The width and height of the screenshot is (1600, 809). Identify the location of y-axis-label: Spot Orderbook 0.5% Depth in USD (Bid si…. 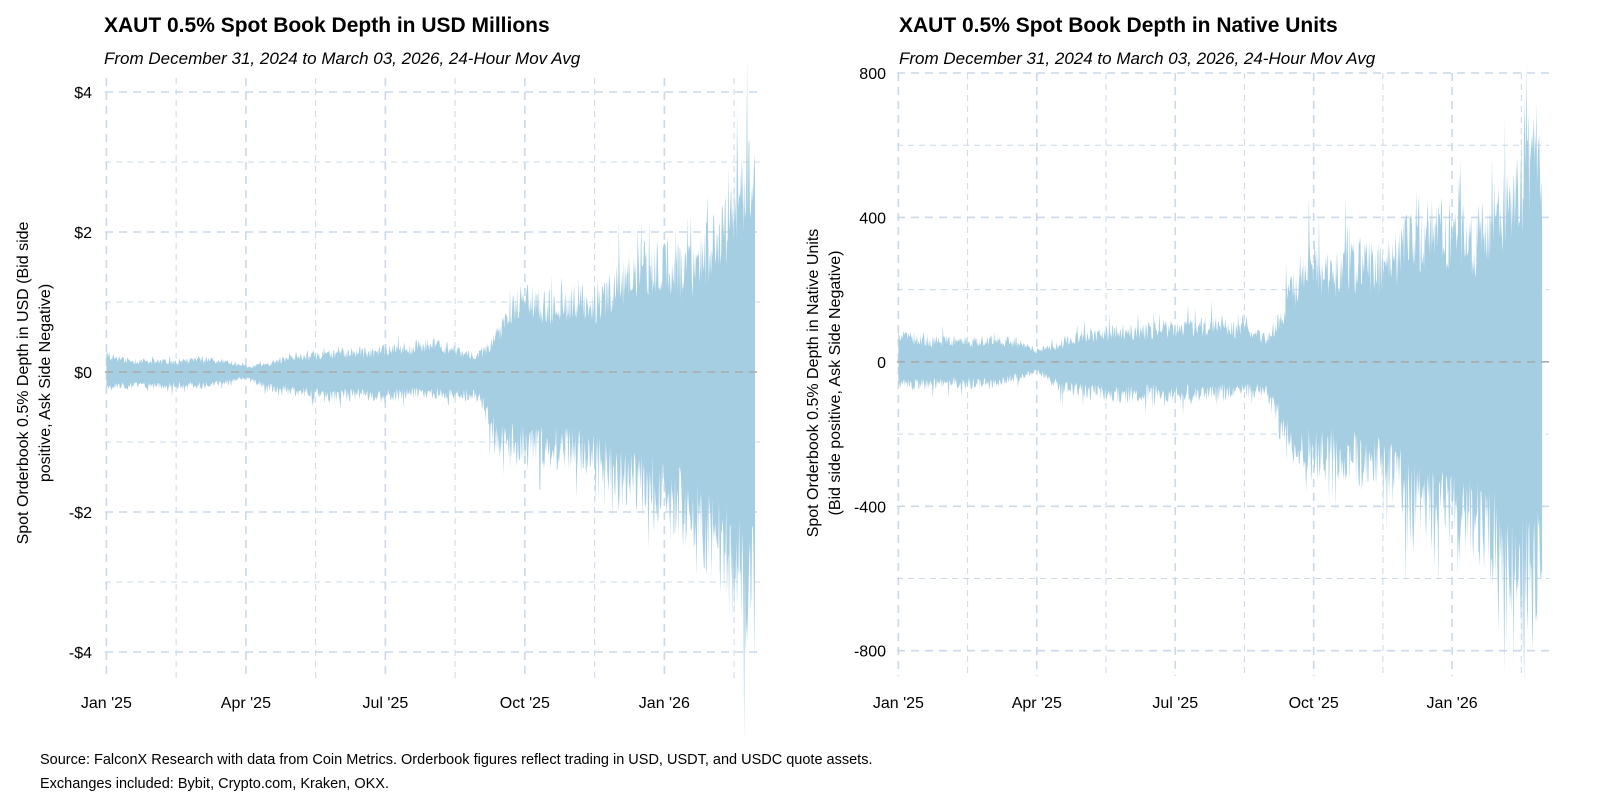
(23, 382).